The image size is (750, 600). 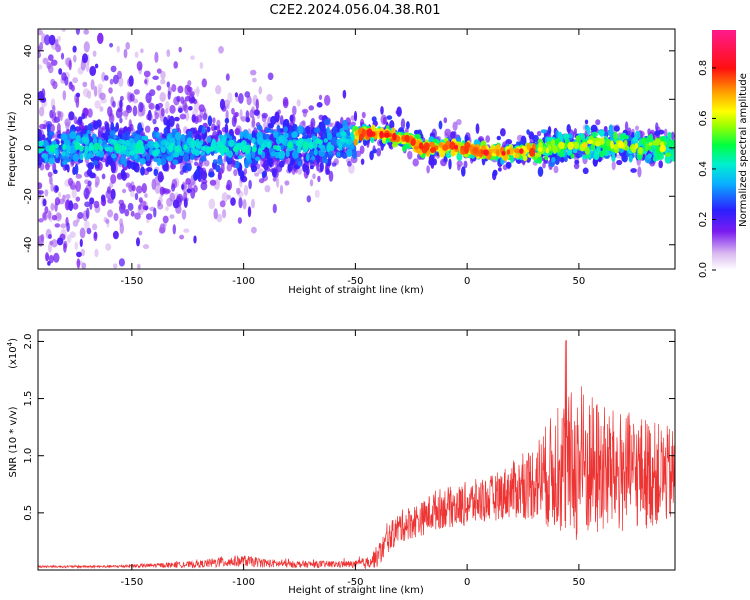 I want to click on colorbar-tick-label: 0.0, so click(x=703, y=270).